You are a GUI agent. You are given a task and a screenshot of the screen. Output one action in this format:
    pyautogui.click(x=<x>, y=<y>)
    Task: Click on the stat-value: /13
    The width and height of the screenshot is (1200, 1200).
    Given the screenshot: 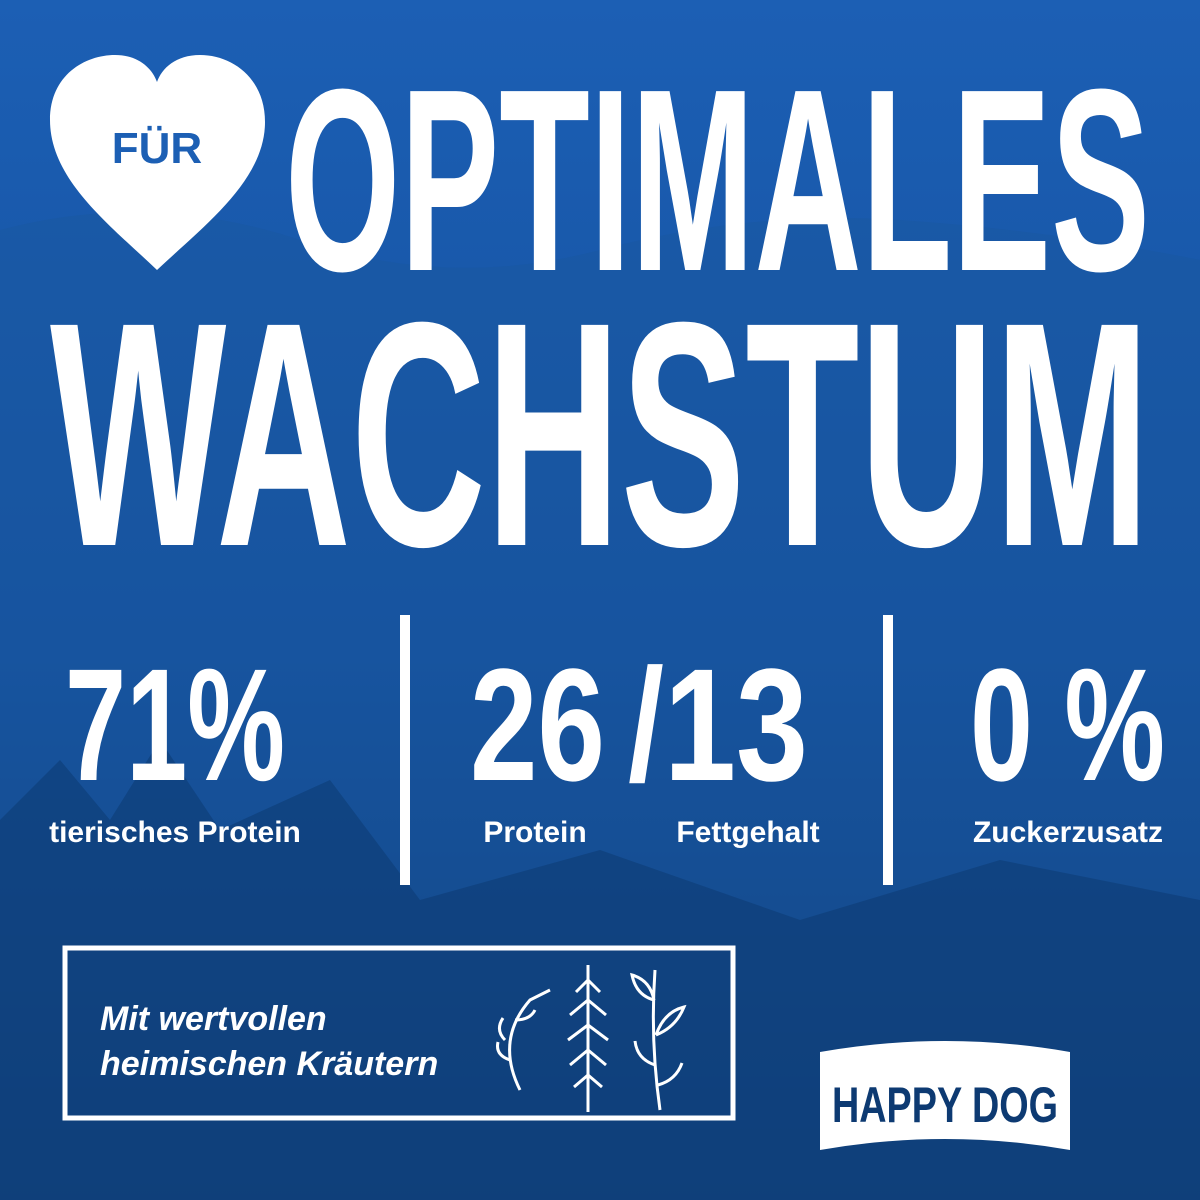 What is the action you would take?
    pyautogui.click(x=718, y=724)
    